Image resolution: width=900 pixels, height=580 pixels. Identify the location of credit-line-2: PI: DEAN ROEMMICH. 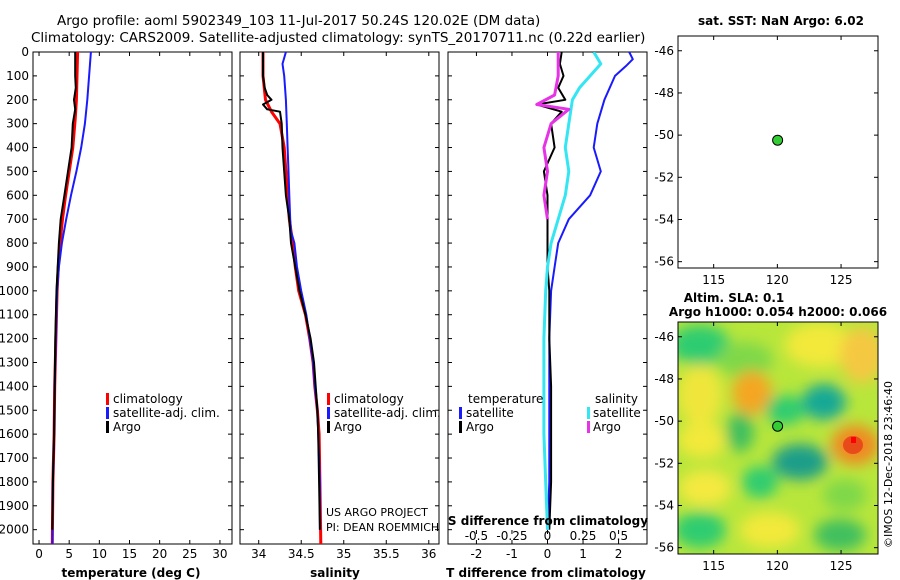
(382, 527).